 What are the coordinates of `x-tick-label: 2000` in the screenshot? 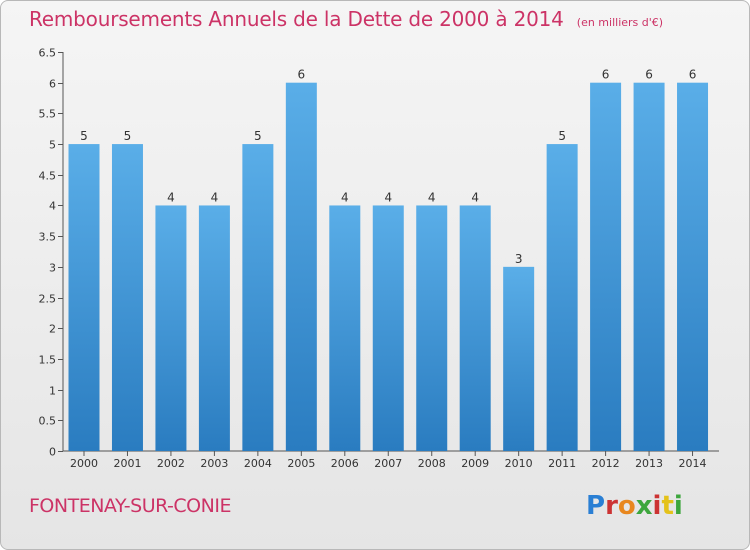 It's located at (84, 463).